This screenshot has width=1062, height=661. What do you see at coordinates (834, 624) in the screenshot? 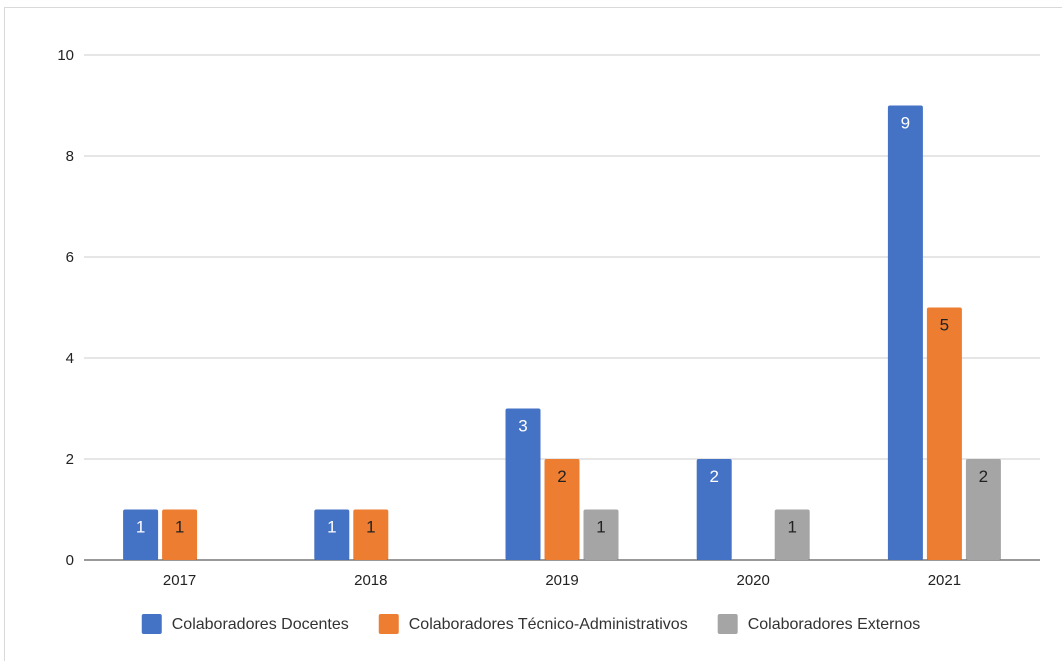
I see `legend-label: Colaboradores Externos` at bounding box center [834, 624].